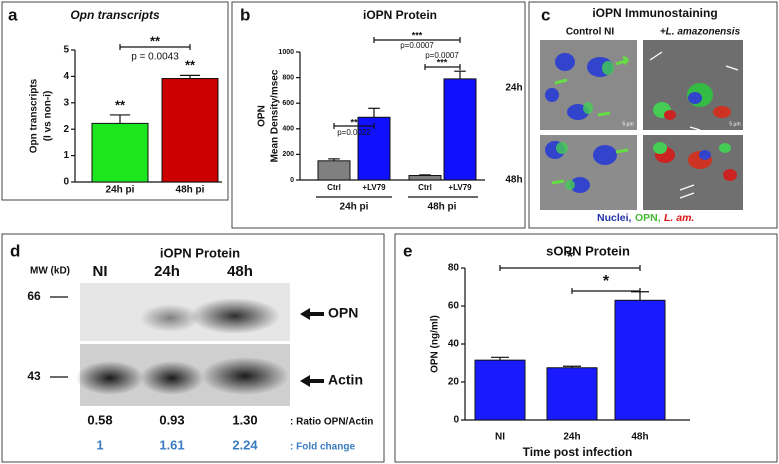  I want to click on marker-label: 43, so click(34, 376).